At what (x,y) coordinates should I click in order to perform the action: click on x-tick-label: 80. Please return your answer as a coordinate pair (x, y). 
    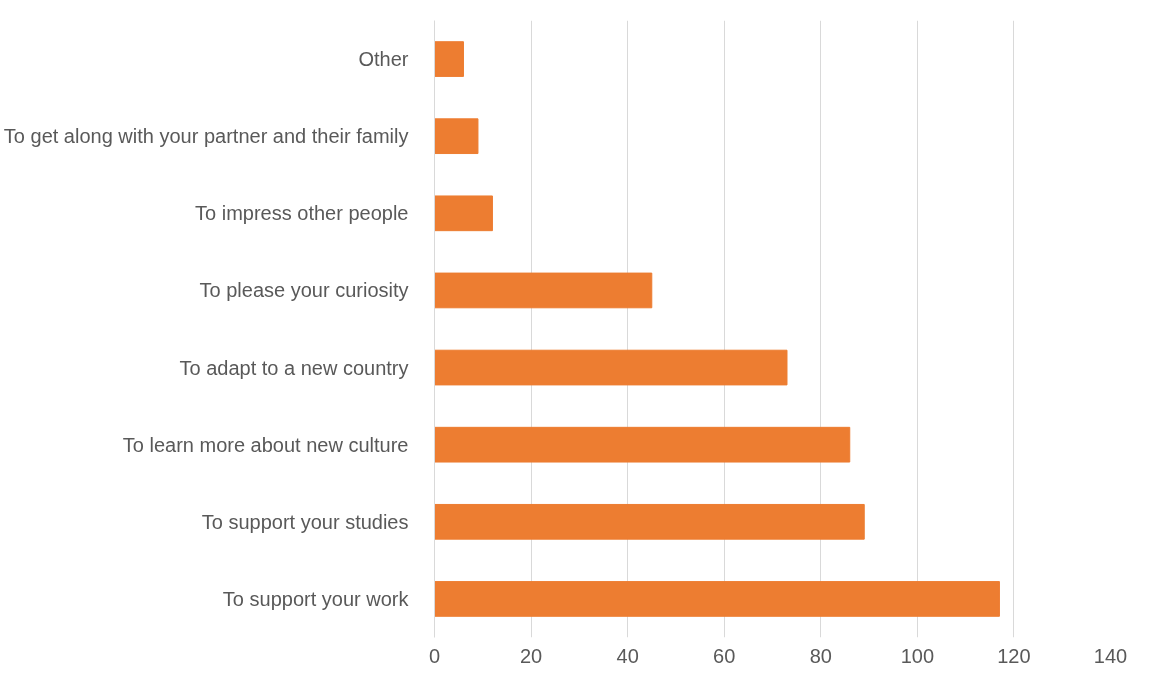
    Looking at the image, I should click on (820, 655).